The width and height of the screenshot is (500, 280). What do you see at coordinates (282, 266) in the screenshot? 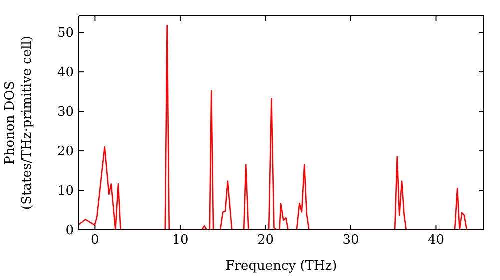
I see `x-axis-title: Frequency (THz)` at bounding box center [282, 266].